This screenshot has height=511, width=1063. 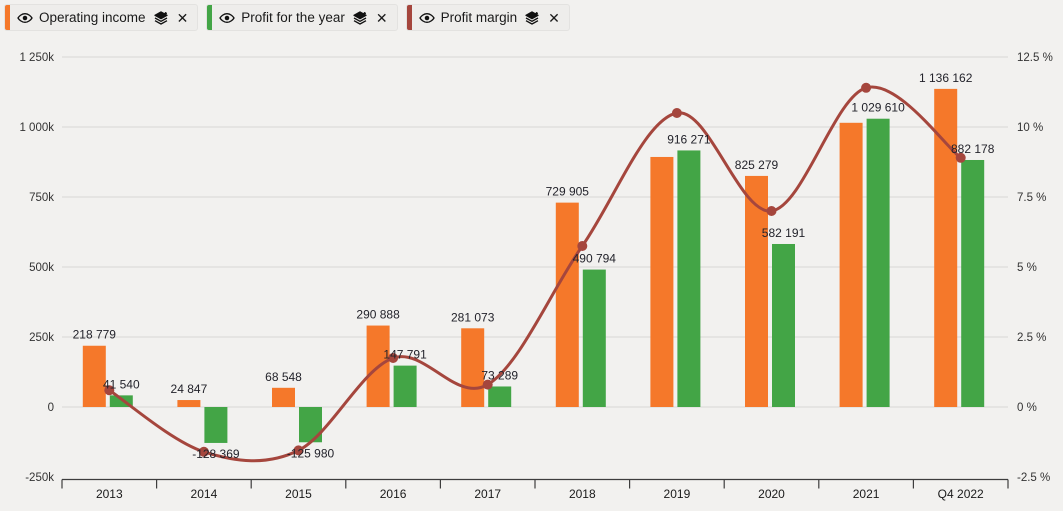 I want to click on right-axis-tick-label: 2.5 %, so click(x=1031, y=338).